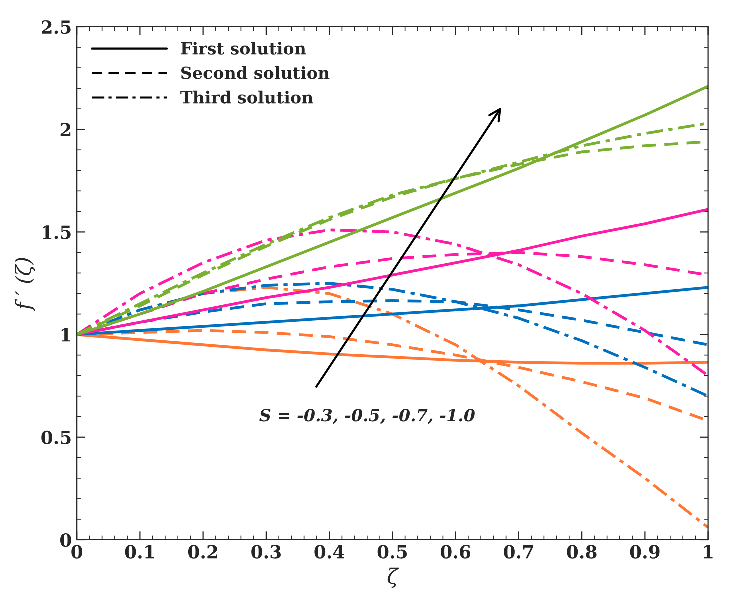 This screenshot has width=734, height=600. Describe the element at coordinates (645, 552) in the screenshot. I see `x-tick-label: 0.9` at that location.